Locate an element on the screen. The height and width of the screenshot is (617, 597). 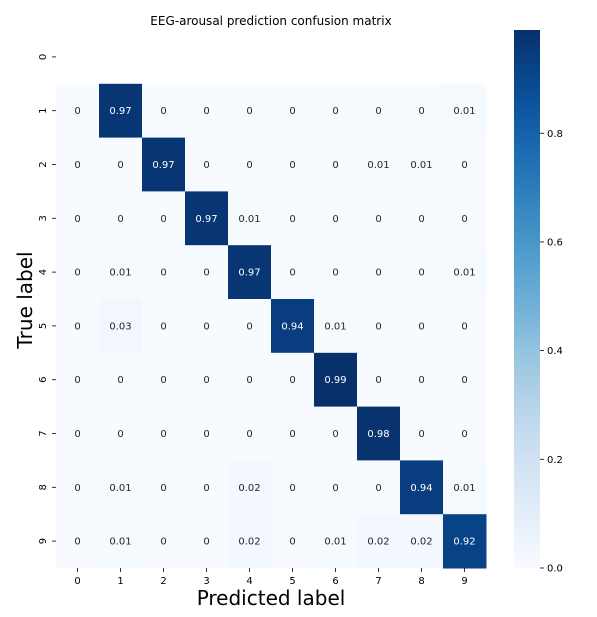
heatmap-cell-r8-c9 is located at coordinates (465, 487).